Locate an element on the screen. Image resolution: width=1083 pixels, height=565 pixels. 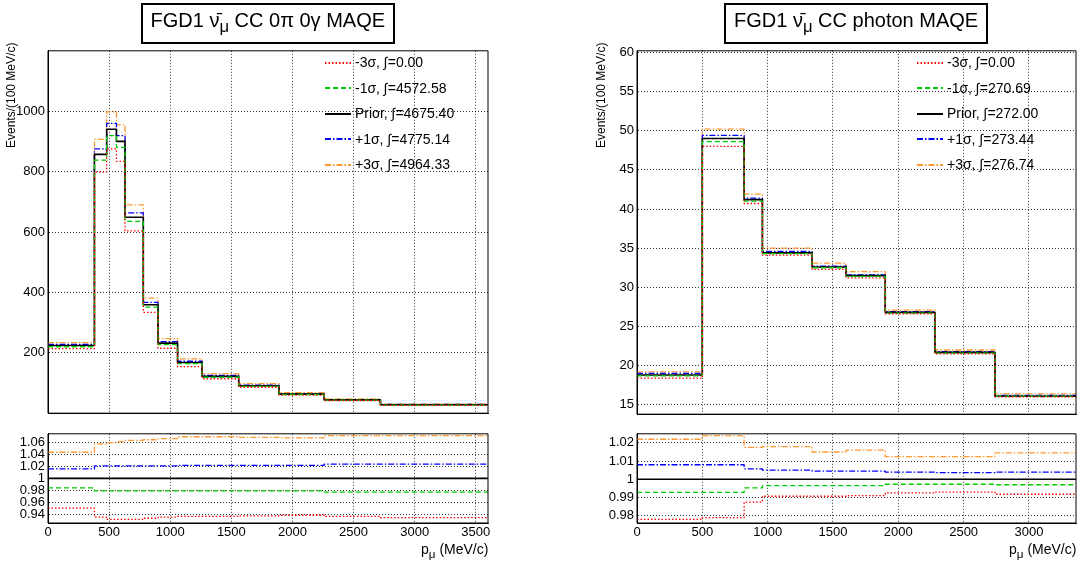
legend-label: +3σ, ∫=4964.33 is located at coordinates (402, 164).